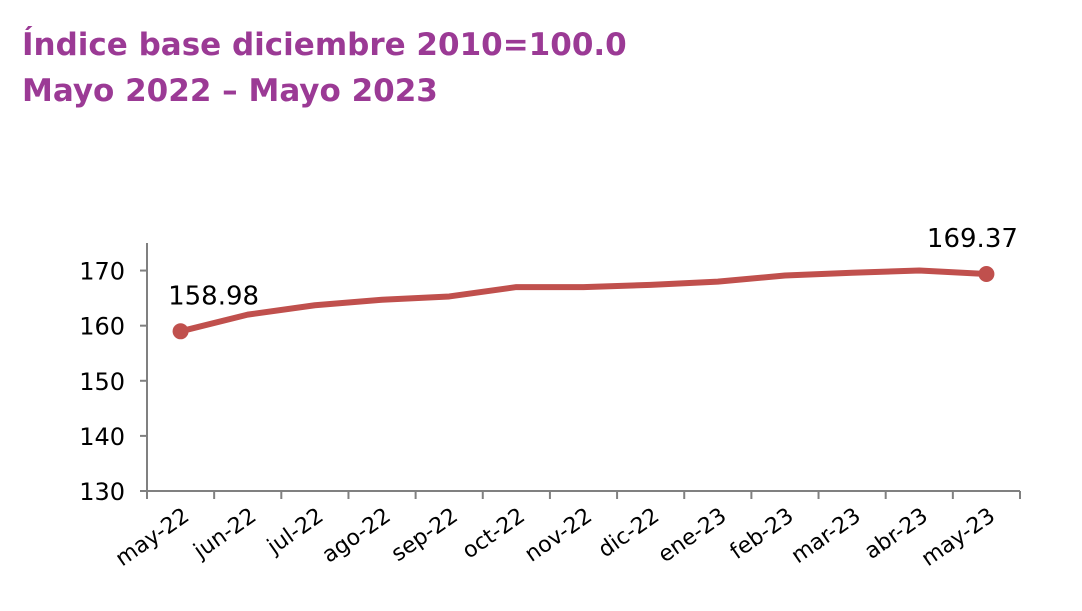 This screenshot has height=611, width=1082. I want to click on x-tick-label: jul-22, so click(295, 531).